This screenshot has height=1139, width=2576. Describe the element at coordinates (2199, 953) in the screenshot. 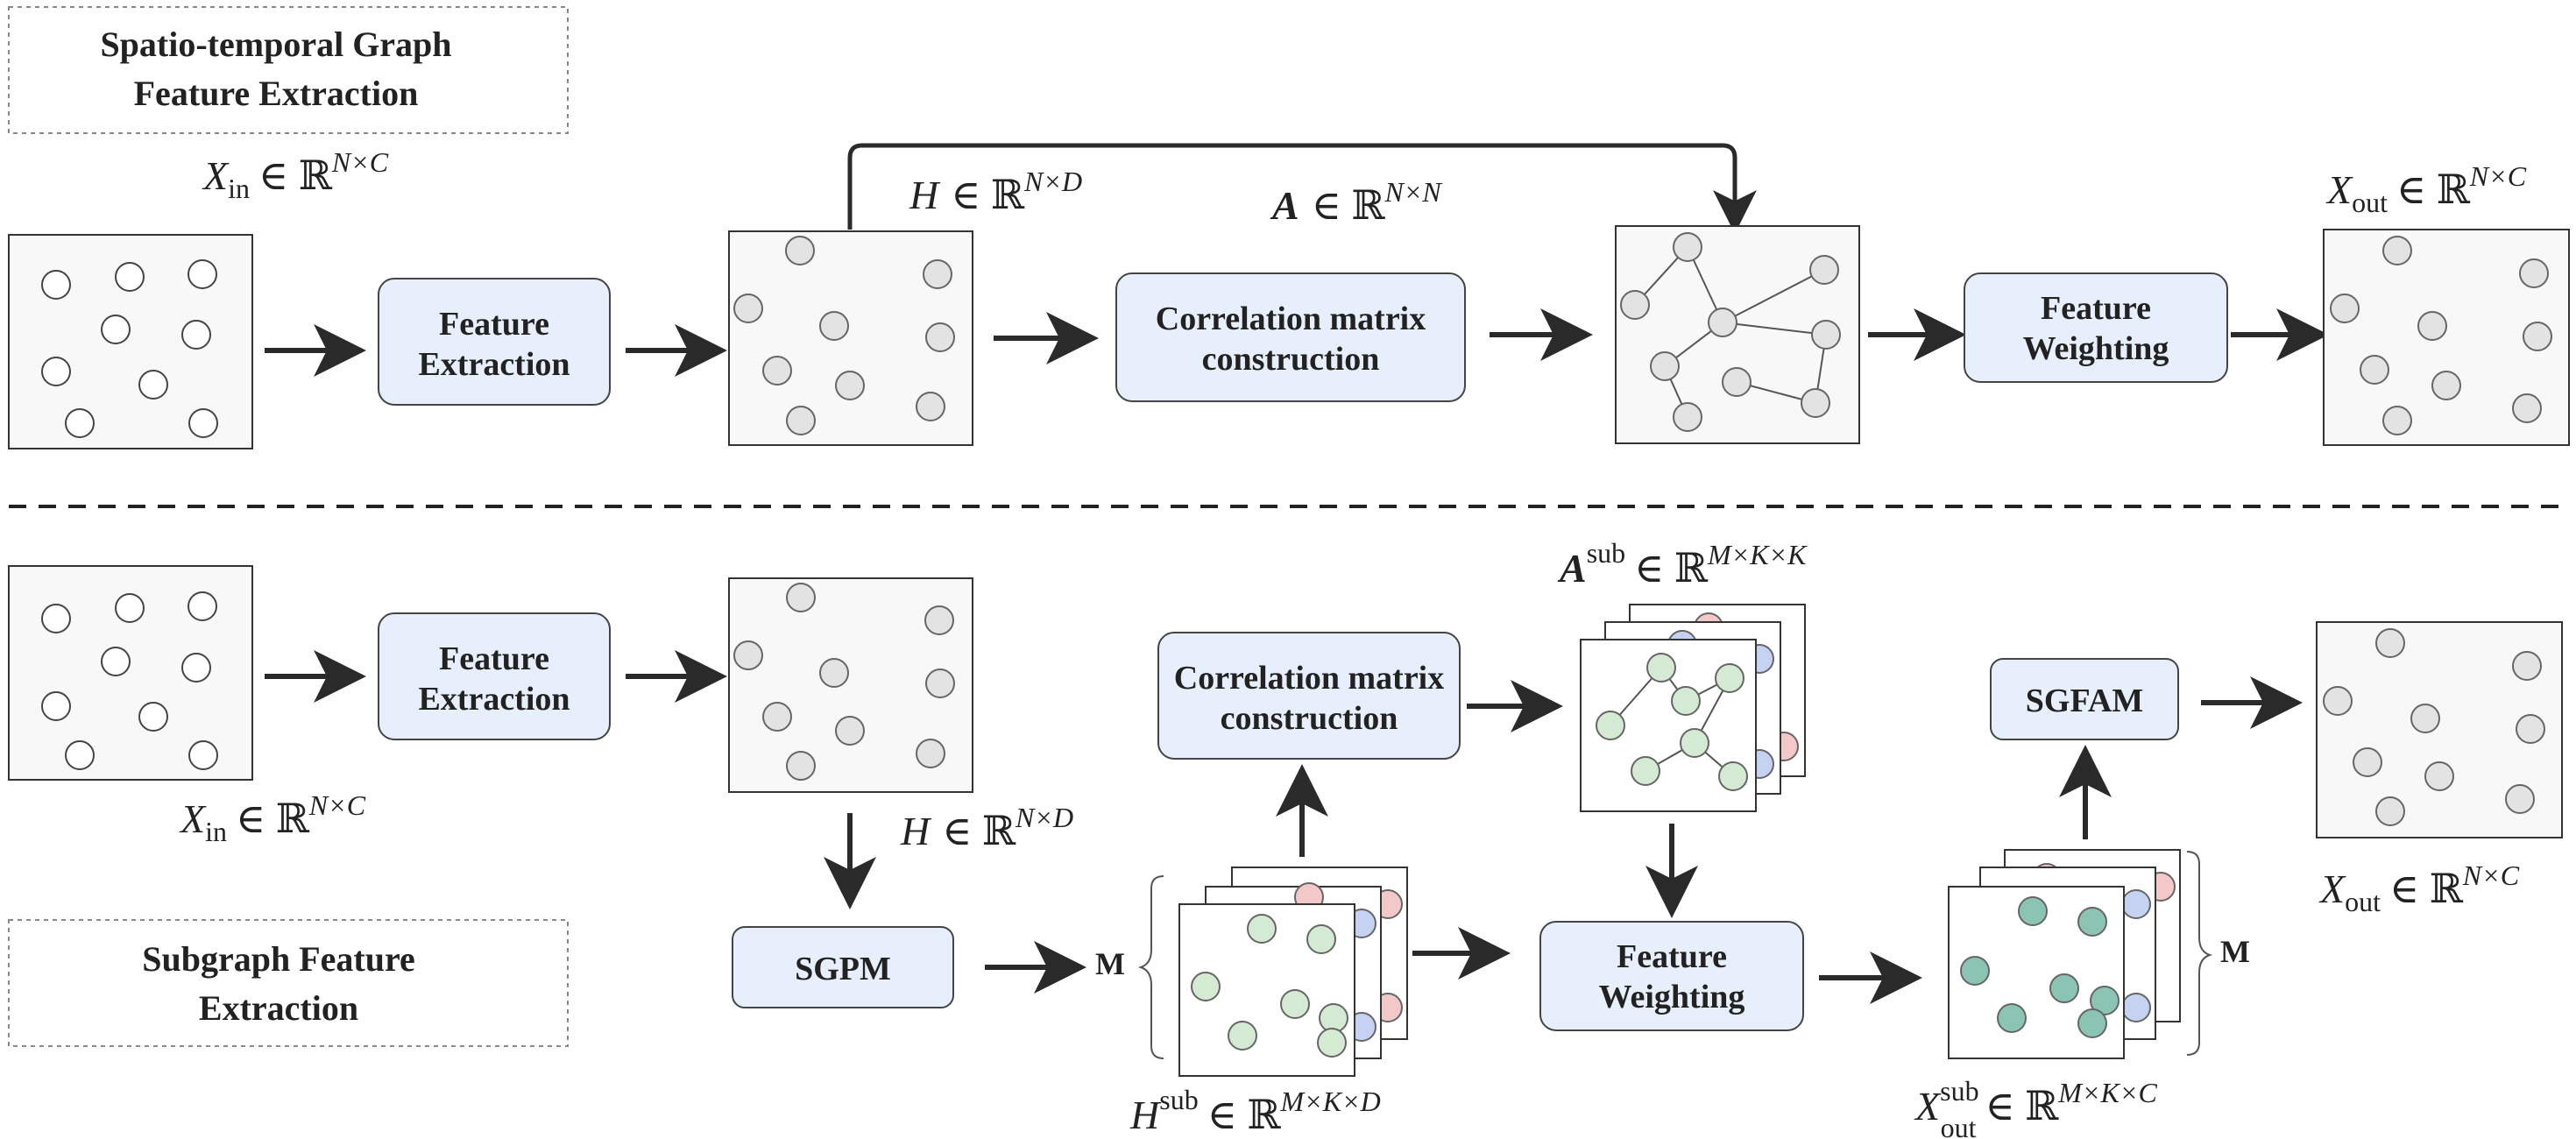

I see `brace-right` at that location.